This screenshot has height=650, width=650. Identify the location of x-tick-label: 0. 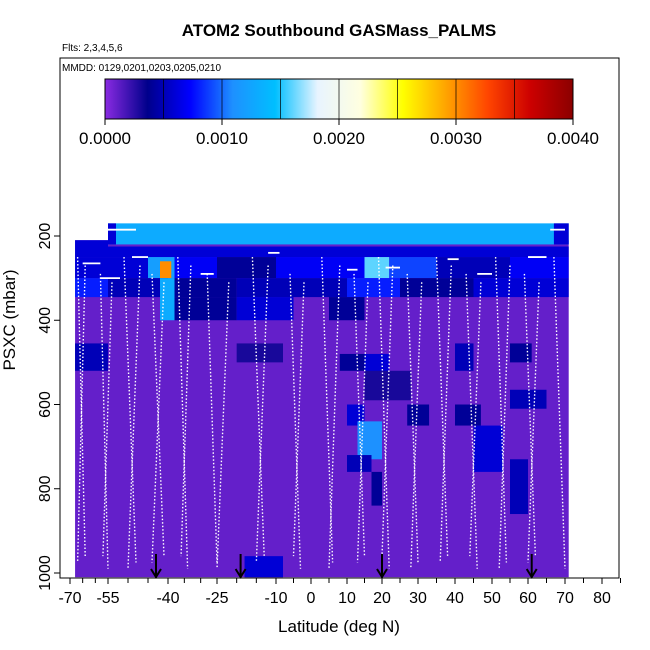
(311, 598).